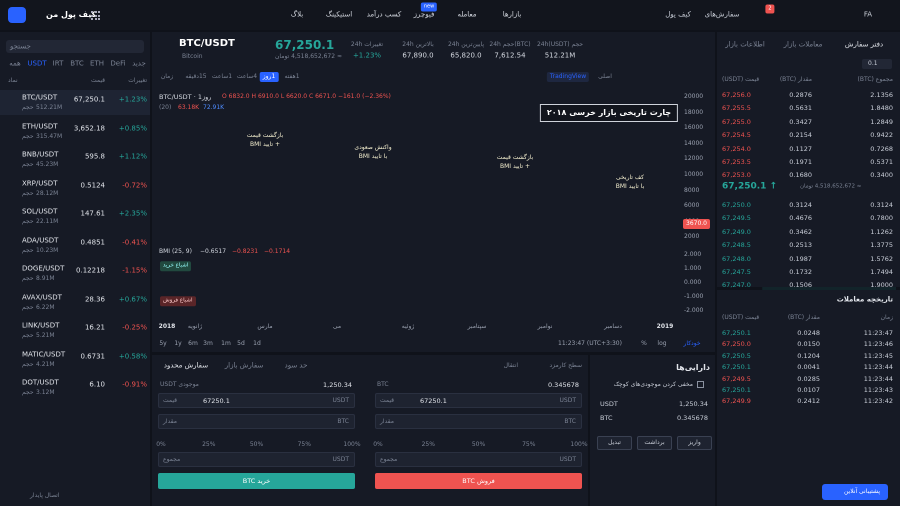 The image size is (900, 506). I want to click on pair: XRP/USDT, so click(40, 183).